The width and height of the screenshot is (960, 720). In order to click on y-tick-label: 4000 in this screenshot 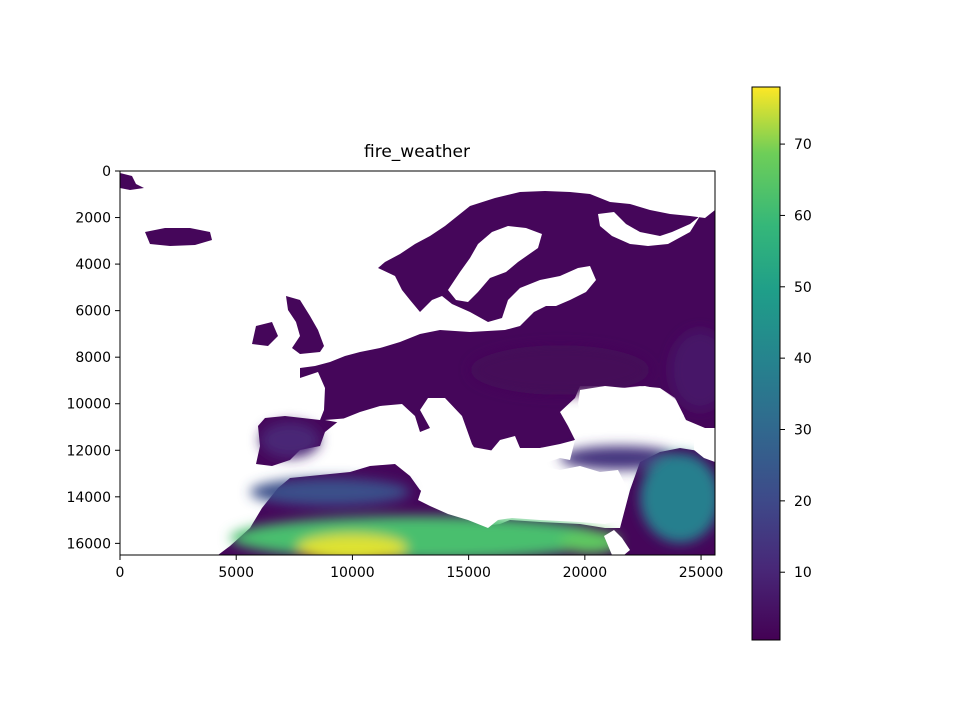, I will do `click(93, 265)`.